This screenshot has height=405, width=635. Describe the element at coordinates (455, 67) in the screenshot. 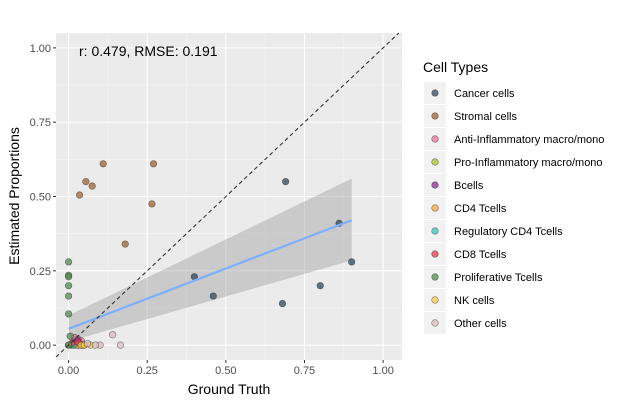

I see `legend-title: Cell Types` at that location.